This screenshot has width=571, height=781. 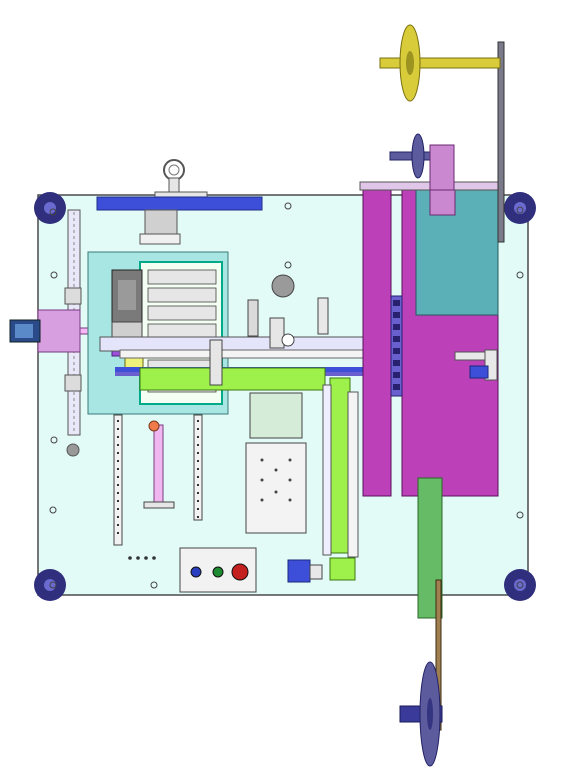 I want to click on bottom-motor, so click(x=299, y=571).